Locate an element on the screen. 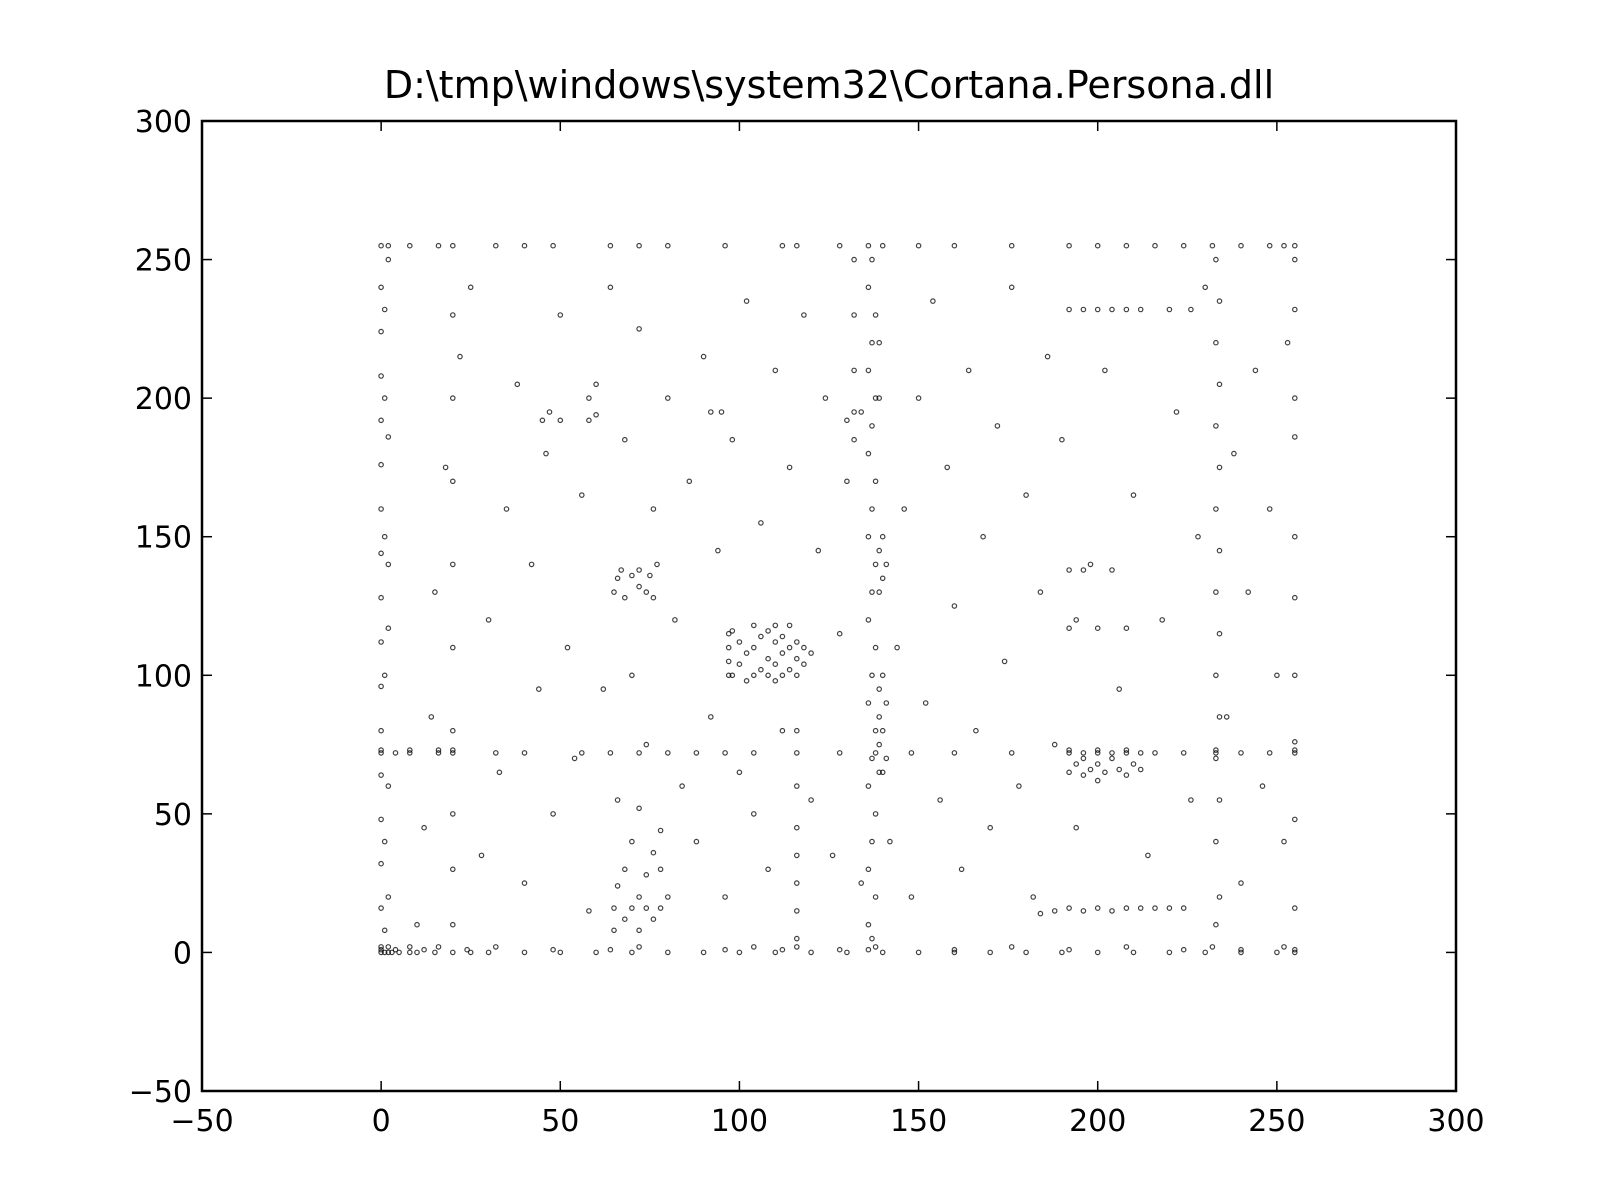 The image size is (1600, 1200). x-tick-label: 200 is located at coordinates (1097, 1121).